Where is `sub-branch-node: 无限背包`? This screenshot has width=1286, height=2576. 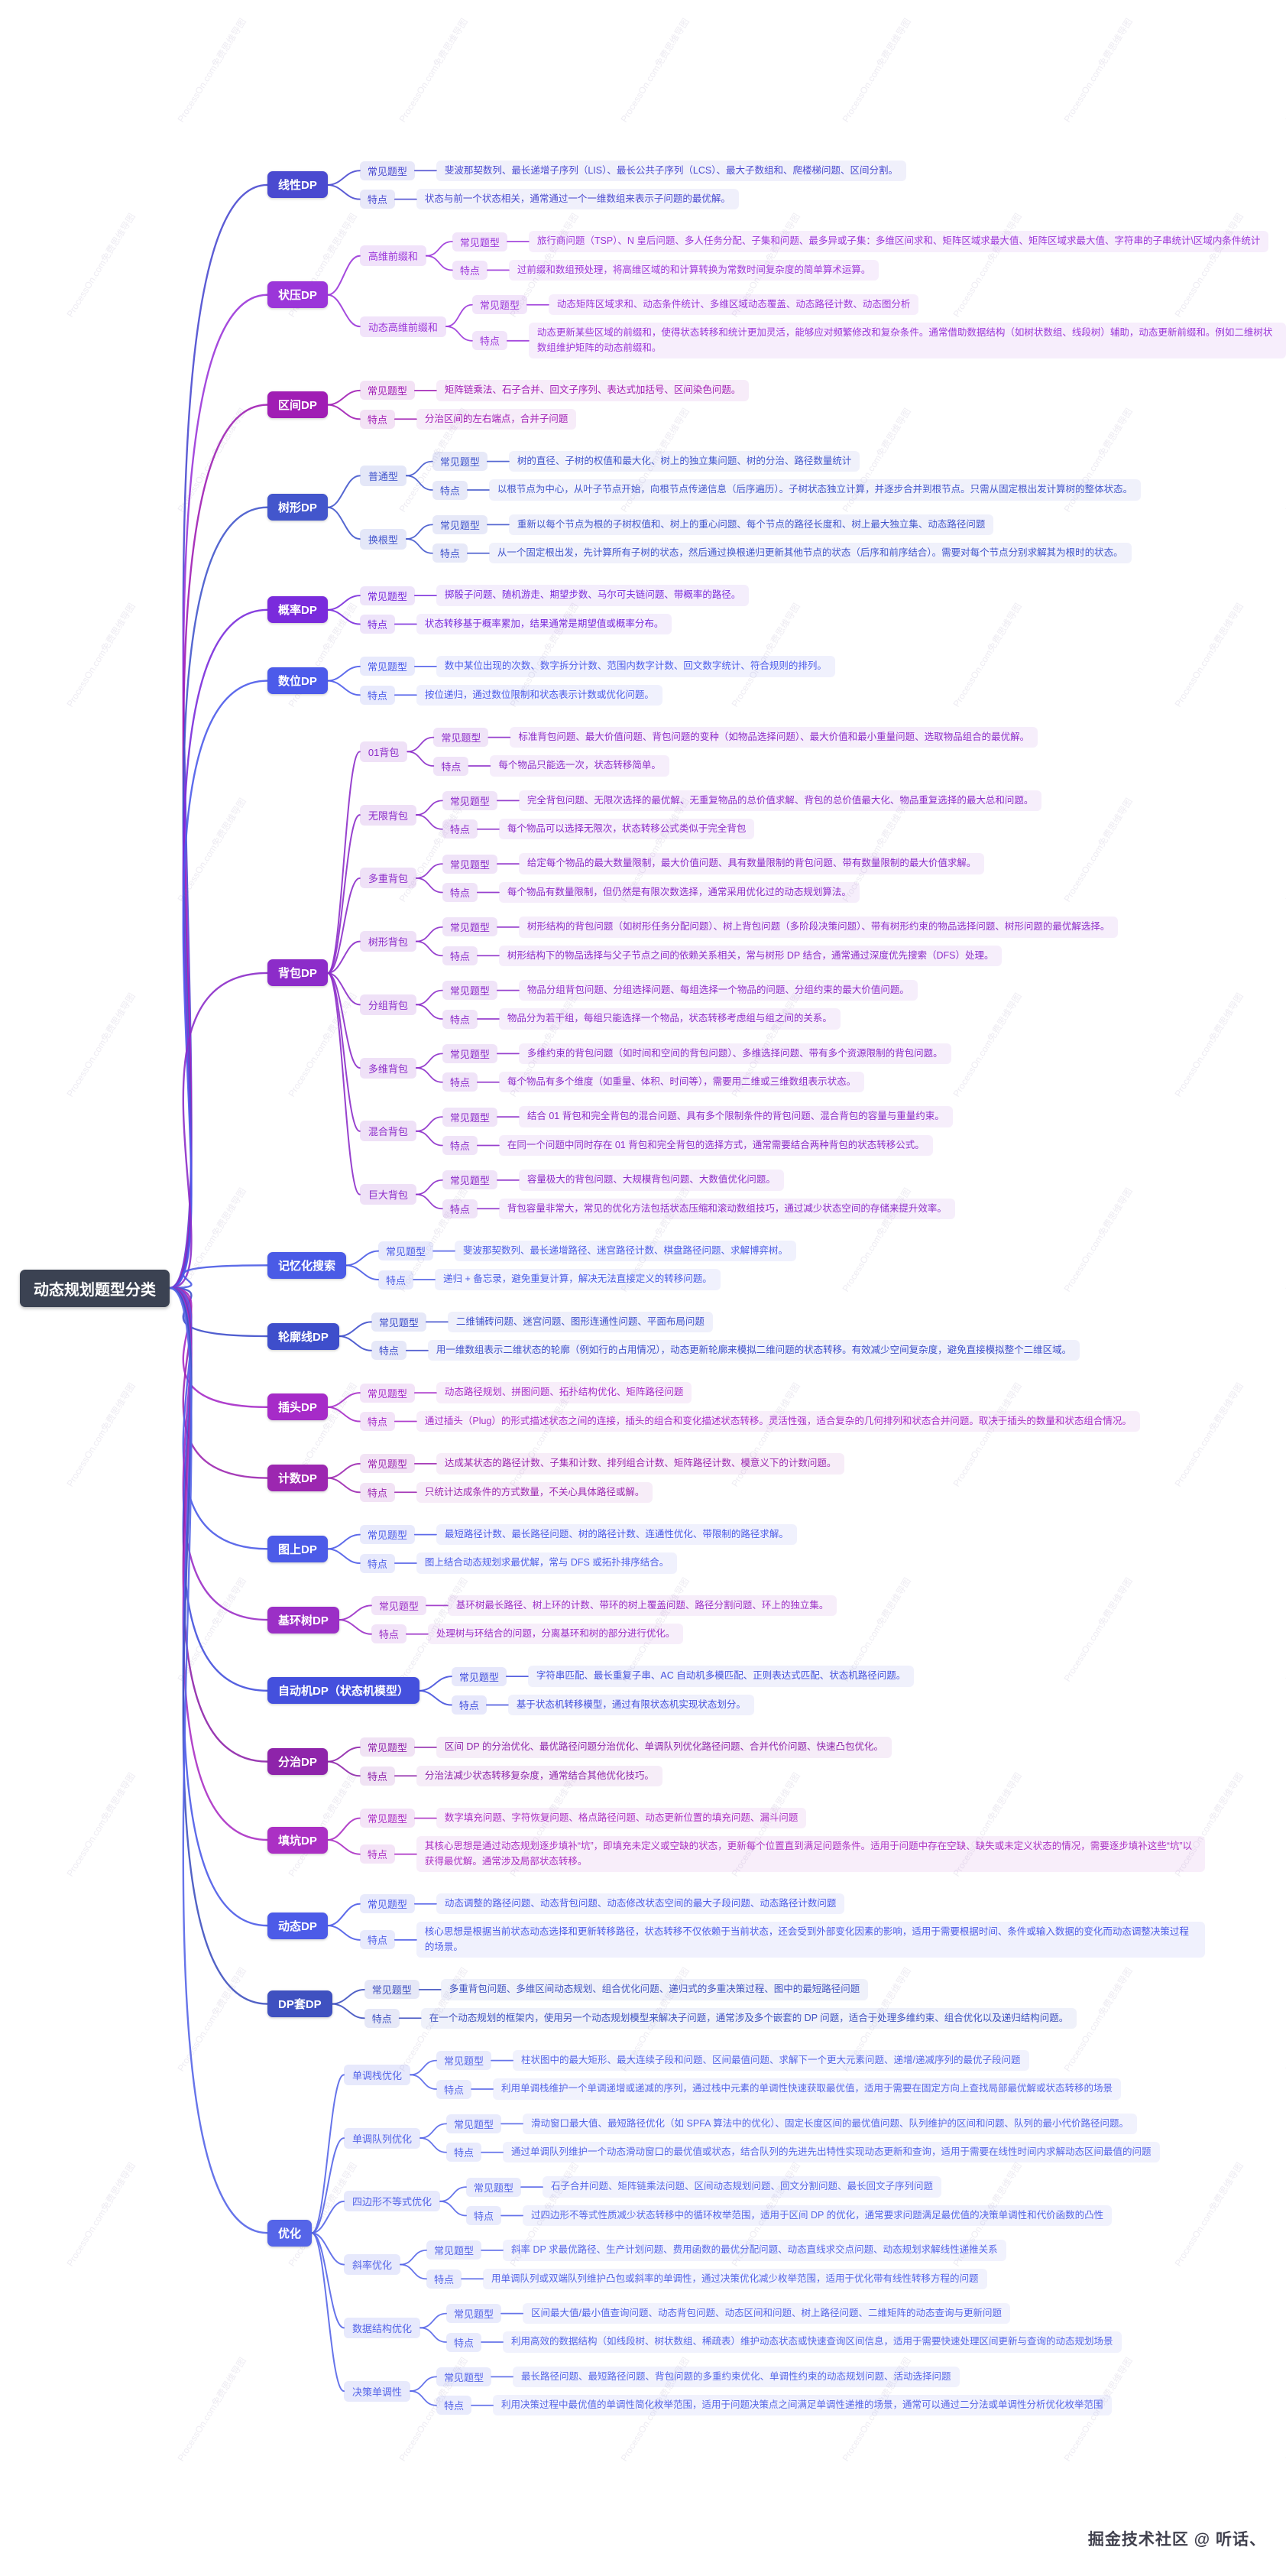
sub-branch-node: 无限背包 is located at coordinates (387, 815).